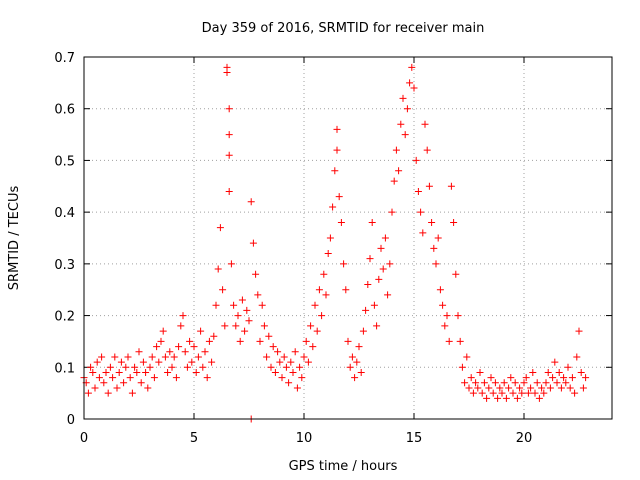  Describe the element at coordinates (64, 368) in the screenshot. I see `y-tick-label: 0.1` at that location.